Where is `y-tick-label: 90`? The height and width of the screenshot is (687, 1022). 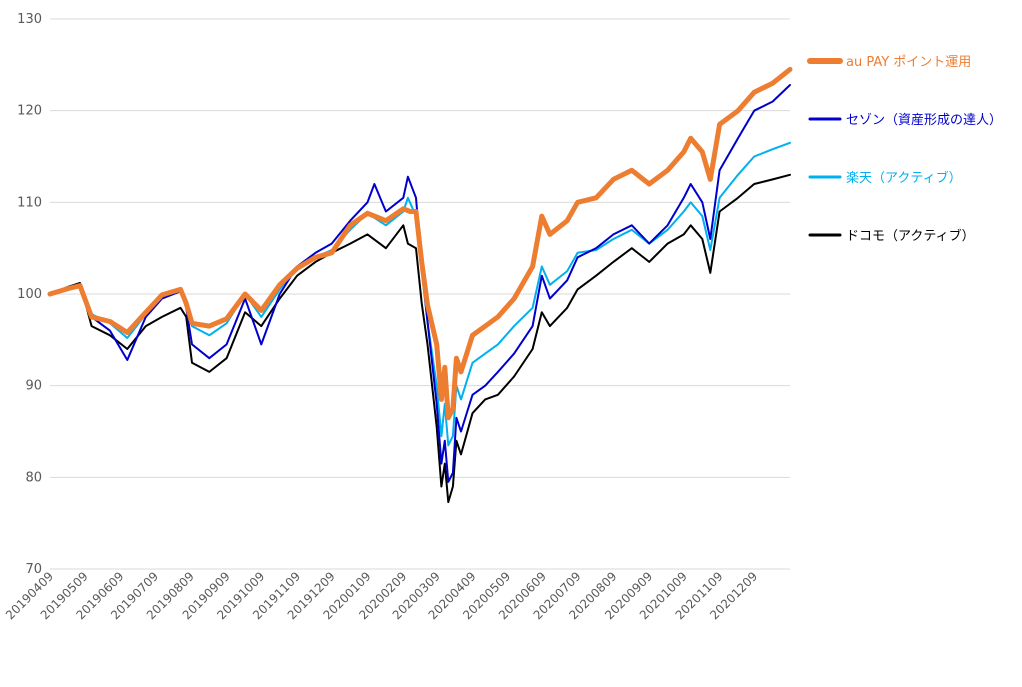 y-tick-label: 90 is located at coordinates (33, 386).